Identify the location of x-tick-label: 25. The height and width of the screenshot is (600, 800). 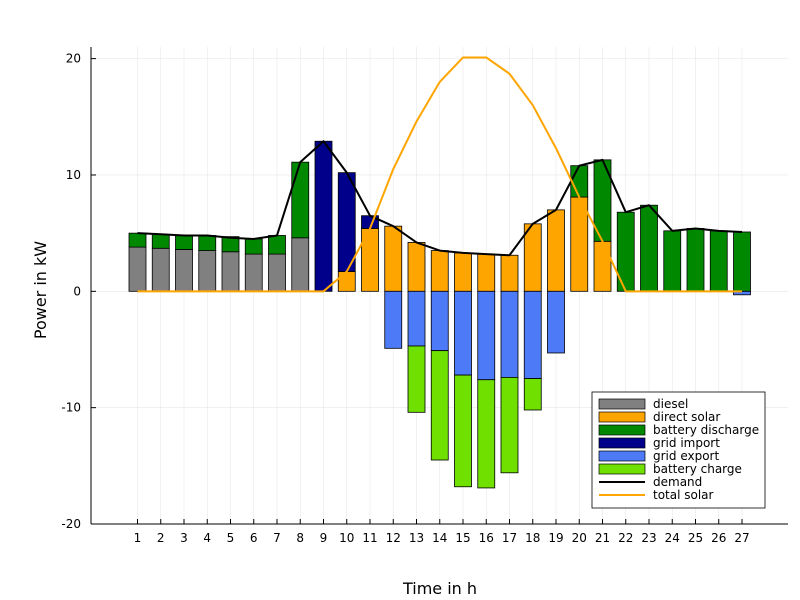
(695, 538).